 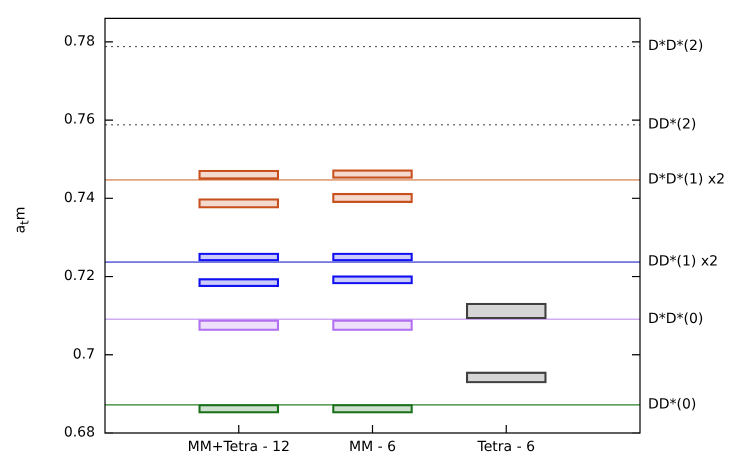 What do you see at coordinates (683, 262) in the screenshot?
I see `ref-line-label: DD*(1) x2` at bounding box center [683, 262].